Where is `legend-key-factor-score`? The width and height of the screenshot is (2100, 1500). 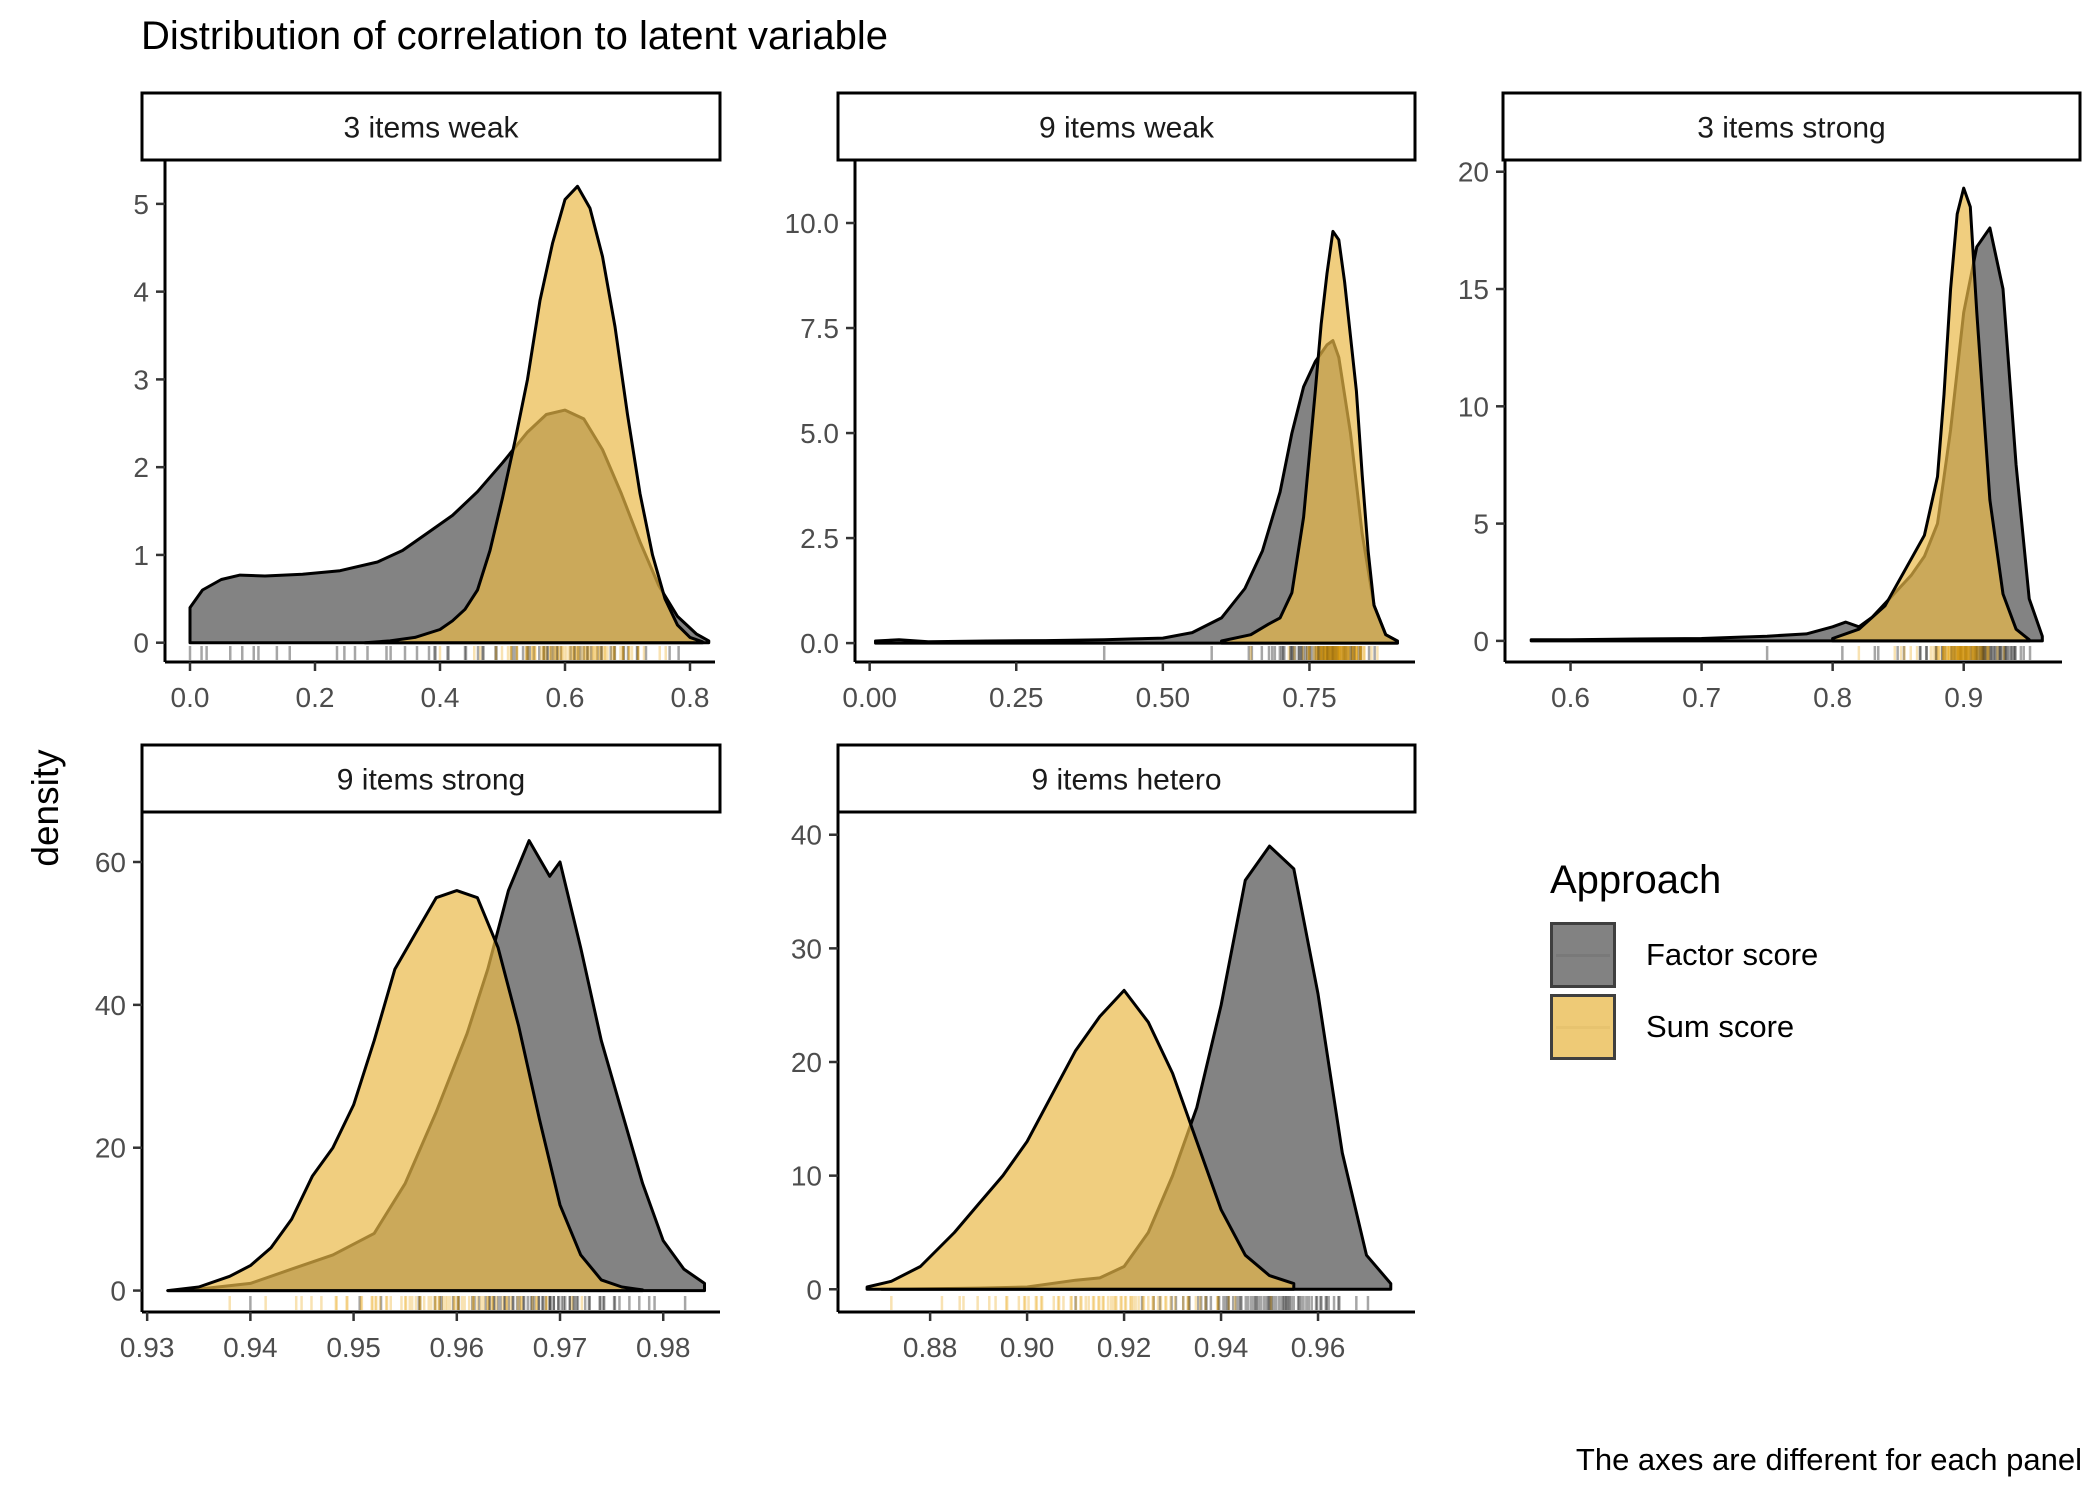
legend-key-factor-score is located at coordinates (1583, 955).